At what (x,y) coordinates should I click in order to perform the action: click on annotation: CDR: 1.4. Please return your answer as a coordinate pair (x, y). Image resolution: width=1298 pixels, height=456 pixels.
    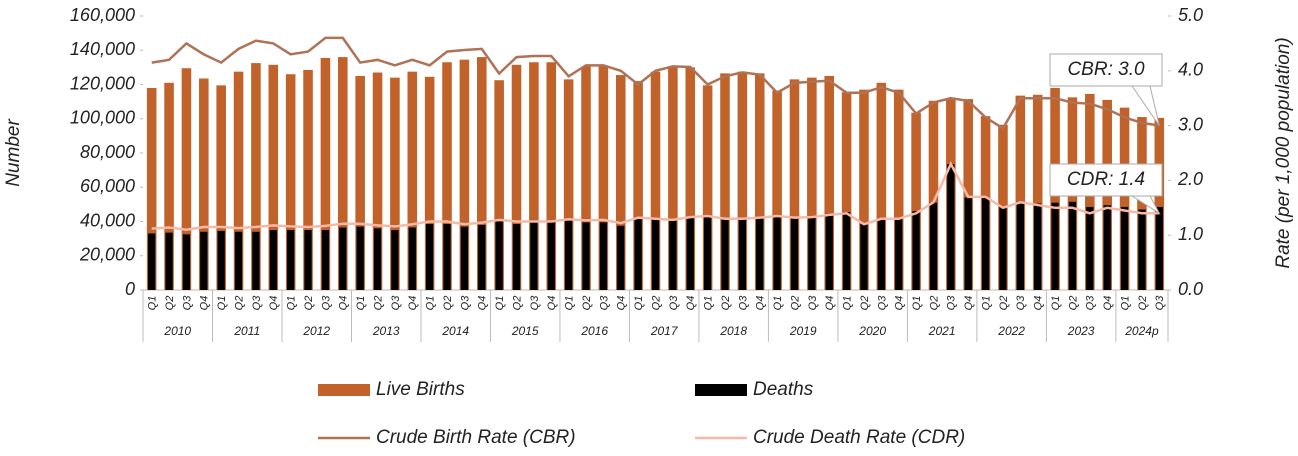
    Looking at the image, I should click on (1106, 179).